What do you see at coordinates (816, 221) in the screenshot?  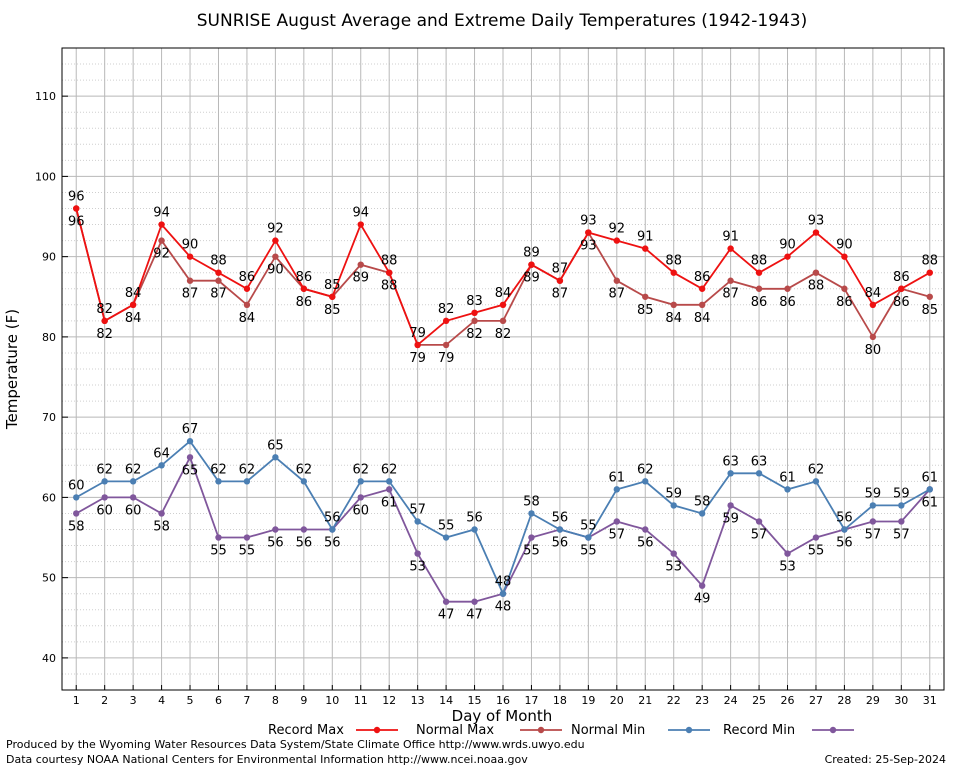 I see `data-label: 93` at bounding box center [816, 221].